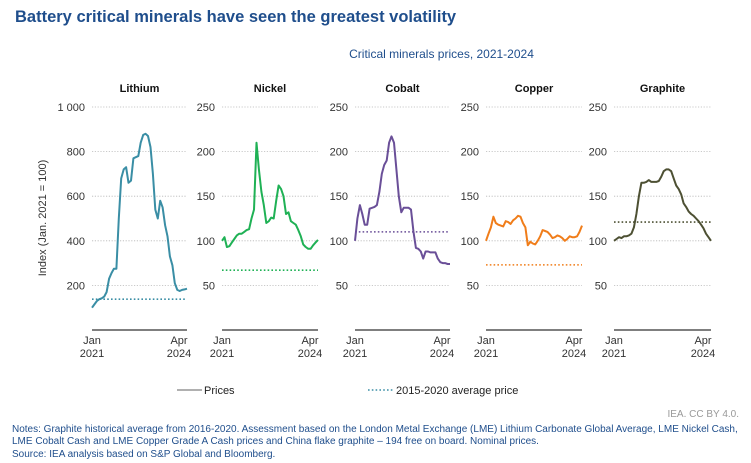 The height and width of the screenshot is (463, 751). Describe the element at coordinates (270, 89) in the screenshot. I see `panel-title-nickel: Nickel` at that location.